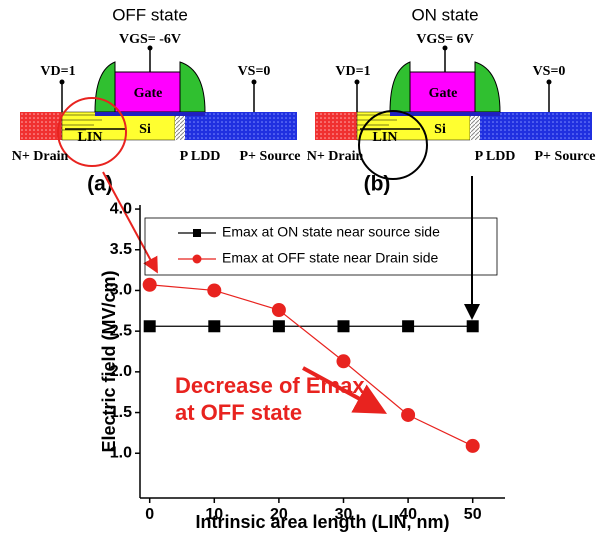 This screenshot has height=538, width=605. What do you see at coordinates (408, 514) in the screenshot?
I see `x-tick-label: 40` at bounding box center [408, 514].